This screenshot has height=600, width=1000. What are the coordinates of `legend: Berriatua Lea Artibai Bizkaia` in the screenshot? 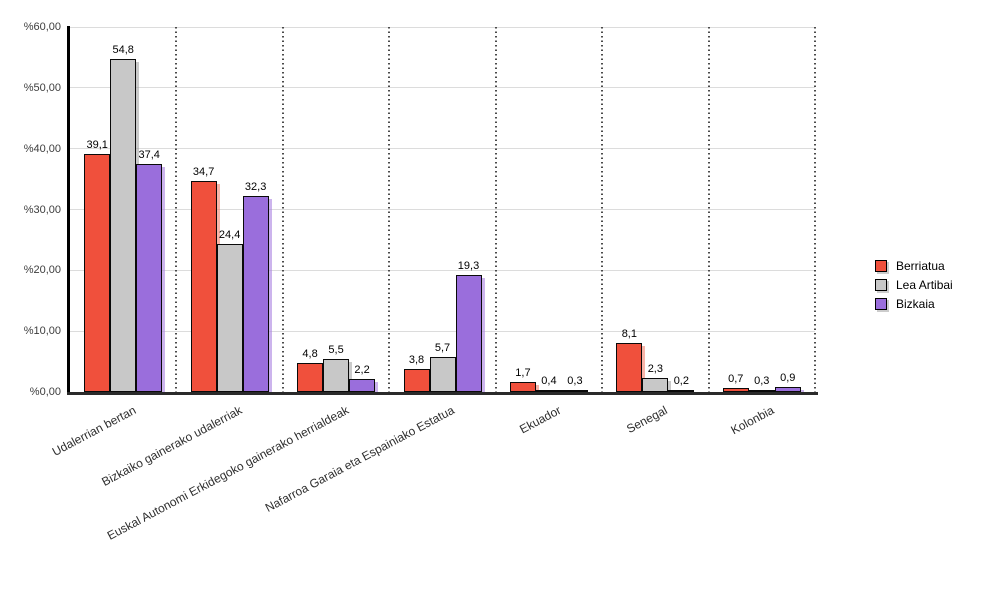 It's located at (914, 287).